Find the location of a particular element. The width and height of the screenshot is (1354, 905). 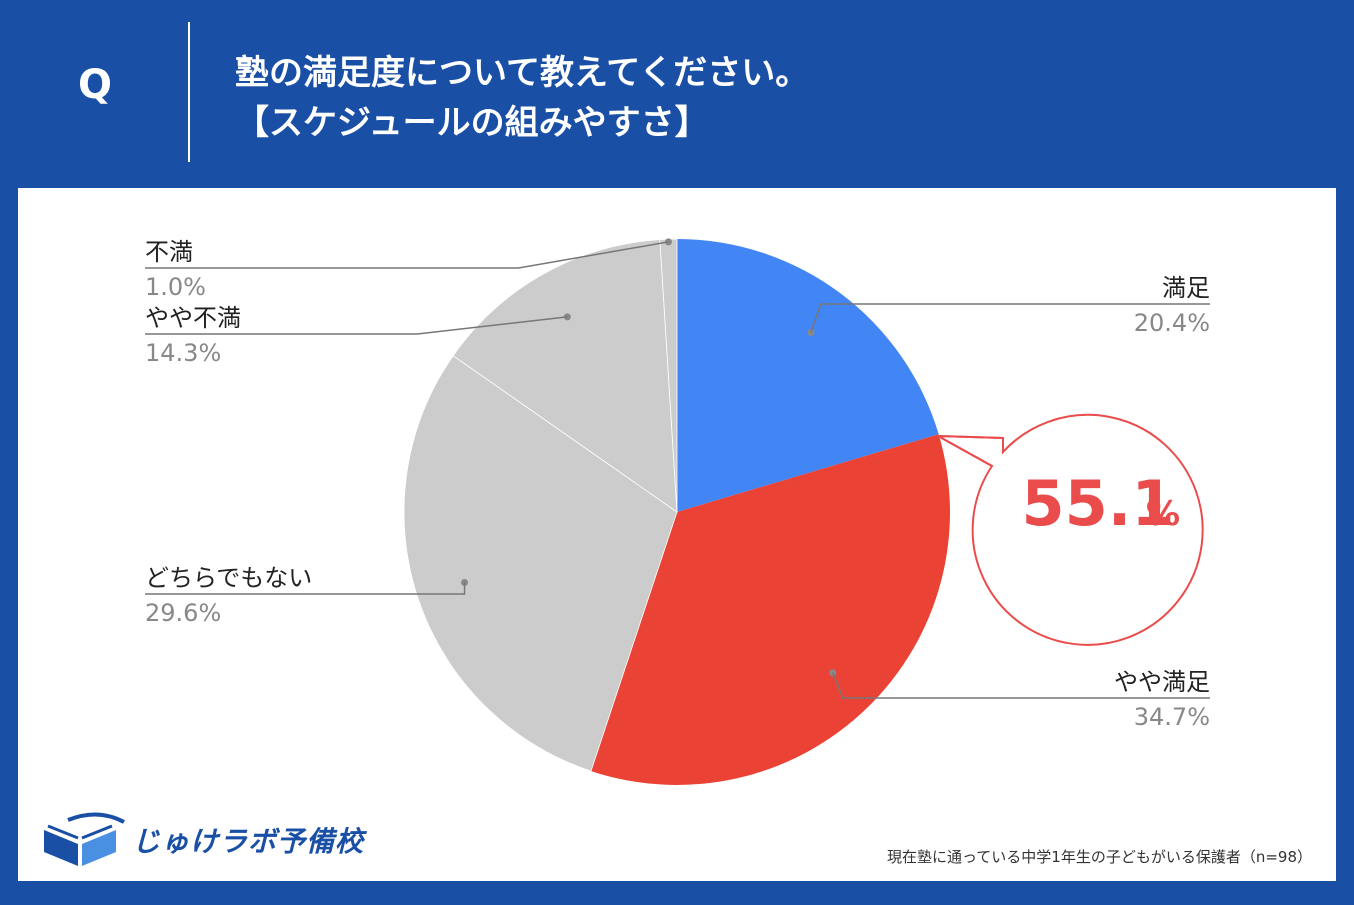

slice-value-label: 34.7% is located at coordinates (1172, 717).